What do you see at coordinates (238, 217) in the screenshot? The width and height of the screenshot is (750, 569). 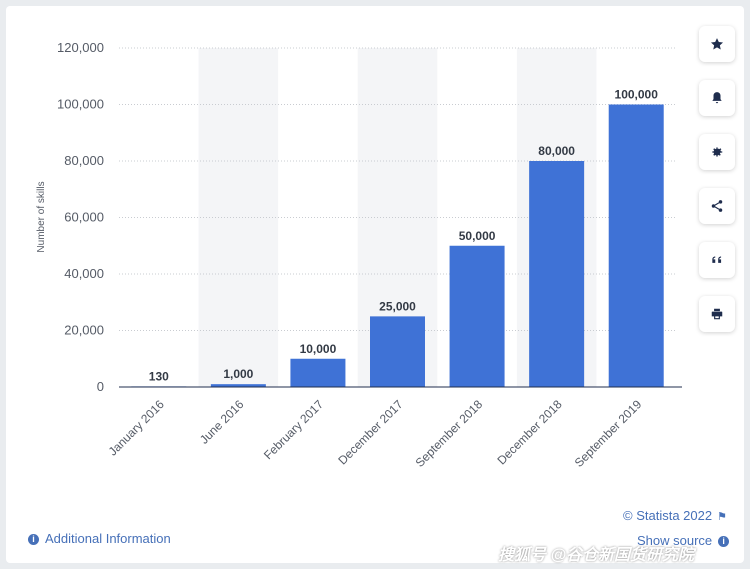 I see `background-band` at bounding box center [238, 217].